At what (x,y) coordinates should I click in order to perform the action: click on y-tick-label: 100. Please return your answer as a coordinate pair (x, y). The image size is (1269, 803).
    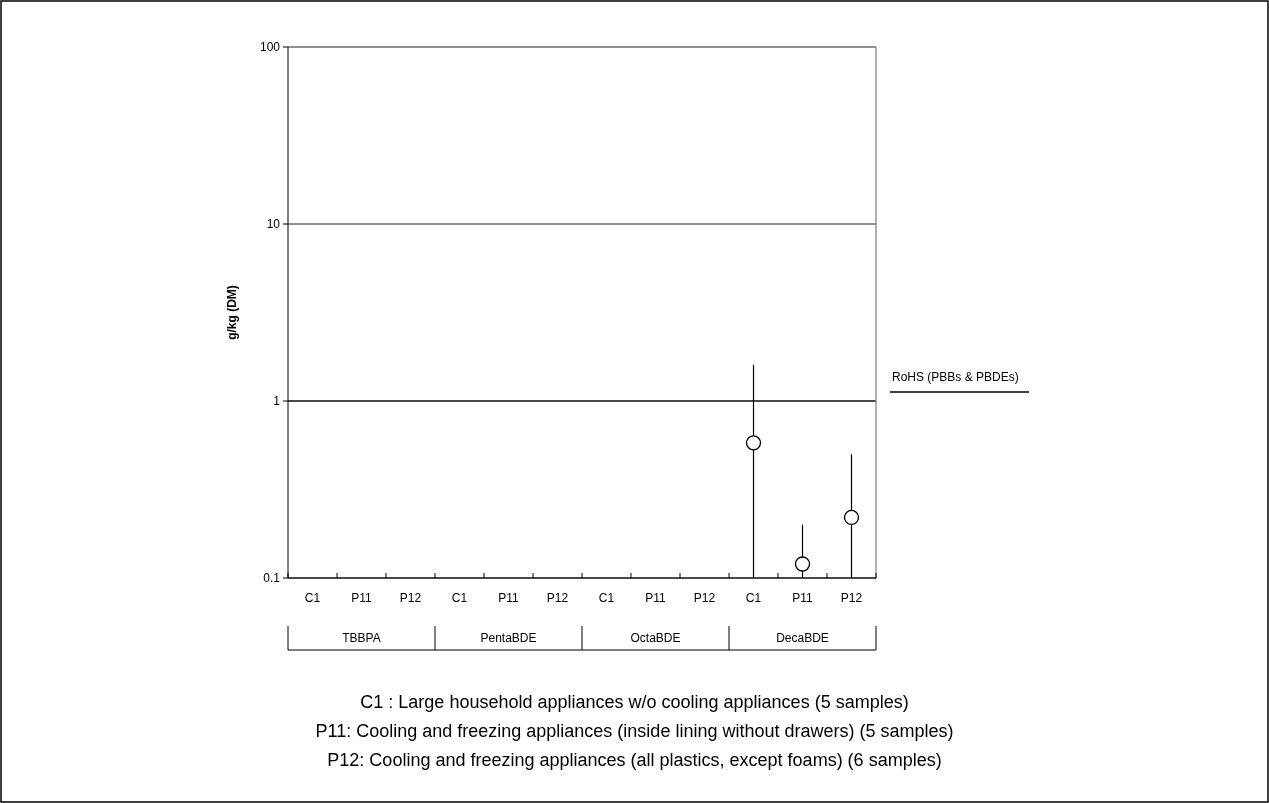
    Looking at the image, I should click on (270, 47).